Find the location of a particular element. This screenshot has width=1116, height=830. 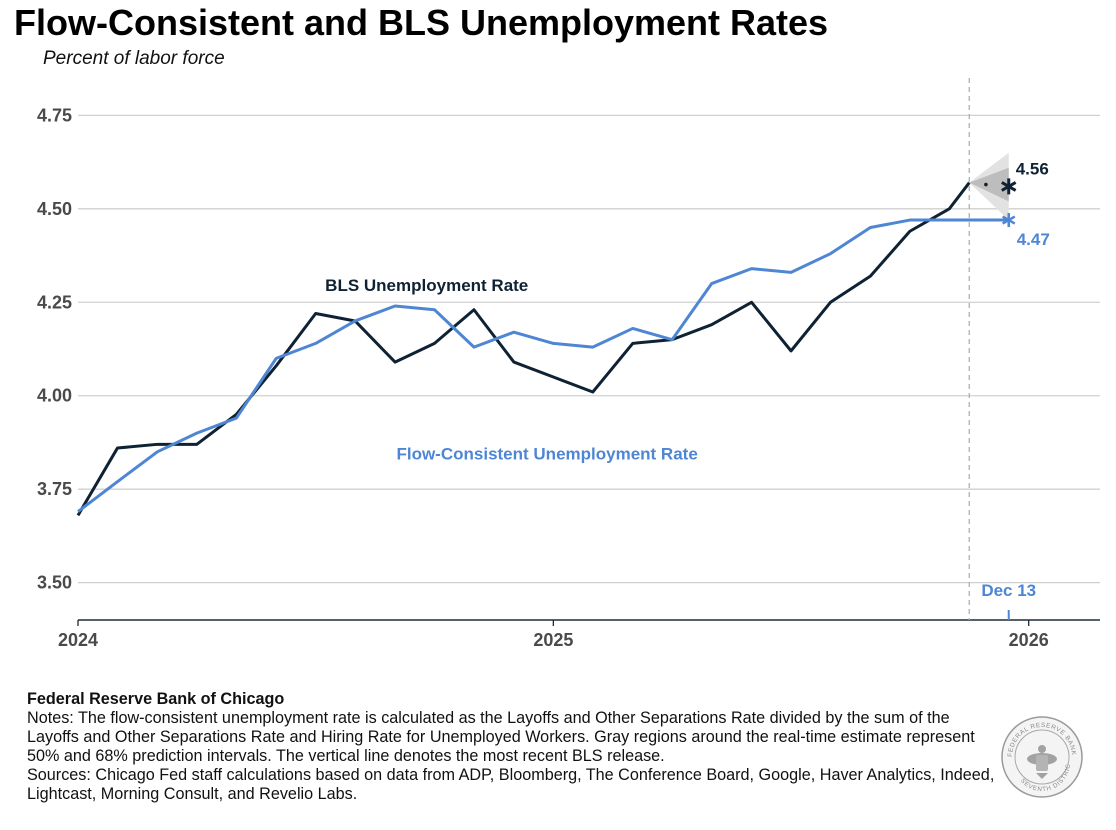

y-tick-label: 4.50 is located at coordinates (54, 209).